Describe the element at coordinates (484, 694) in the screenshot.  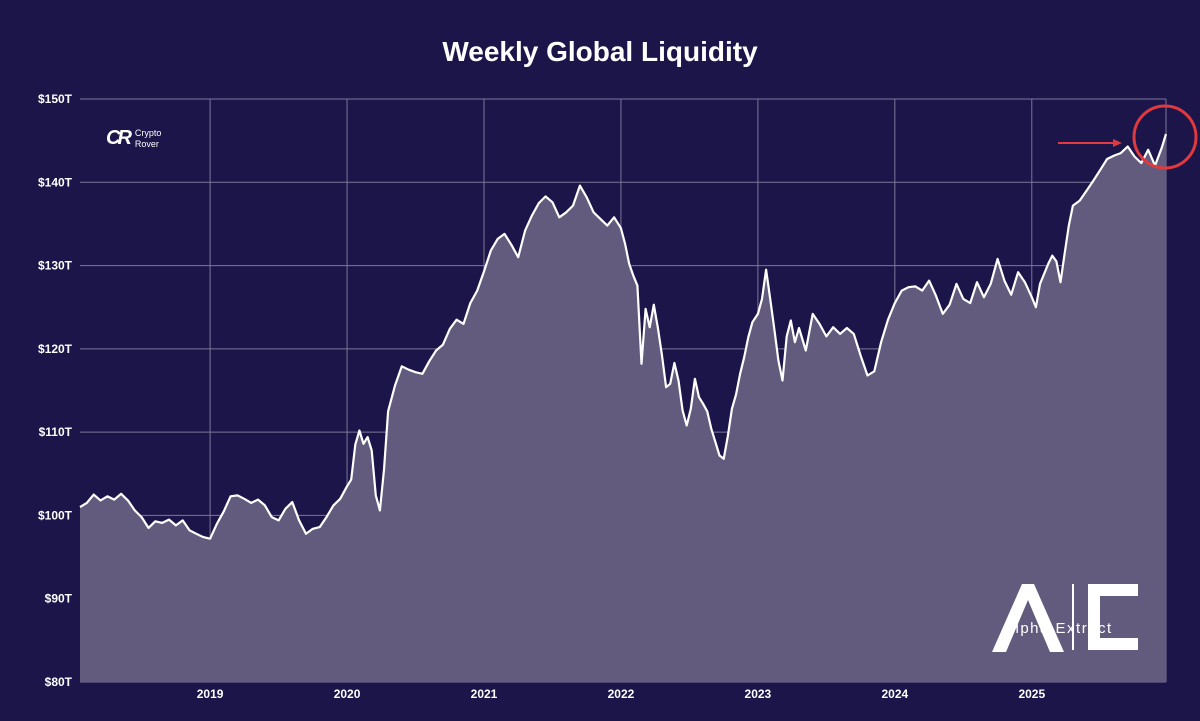
I see `x-tick-label: 2021` at that location.